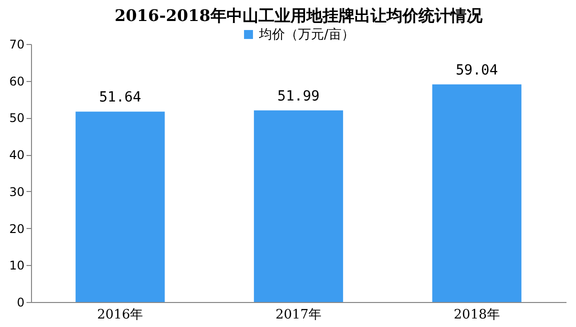  What do you see at coordinates (477, 70) in the screenshot?
I see `data-label: 59.04` at bounding box center [477, 70].